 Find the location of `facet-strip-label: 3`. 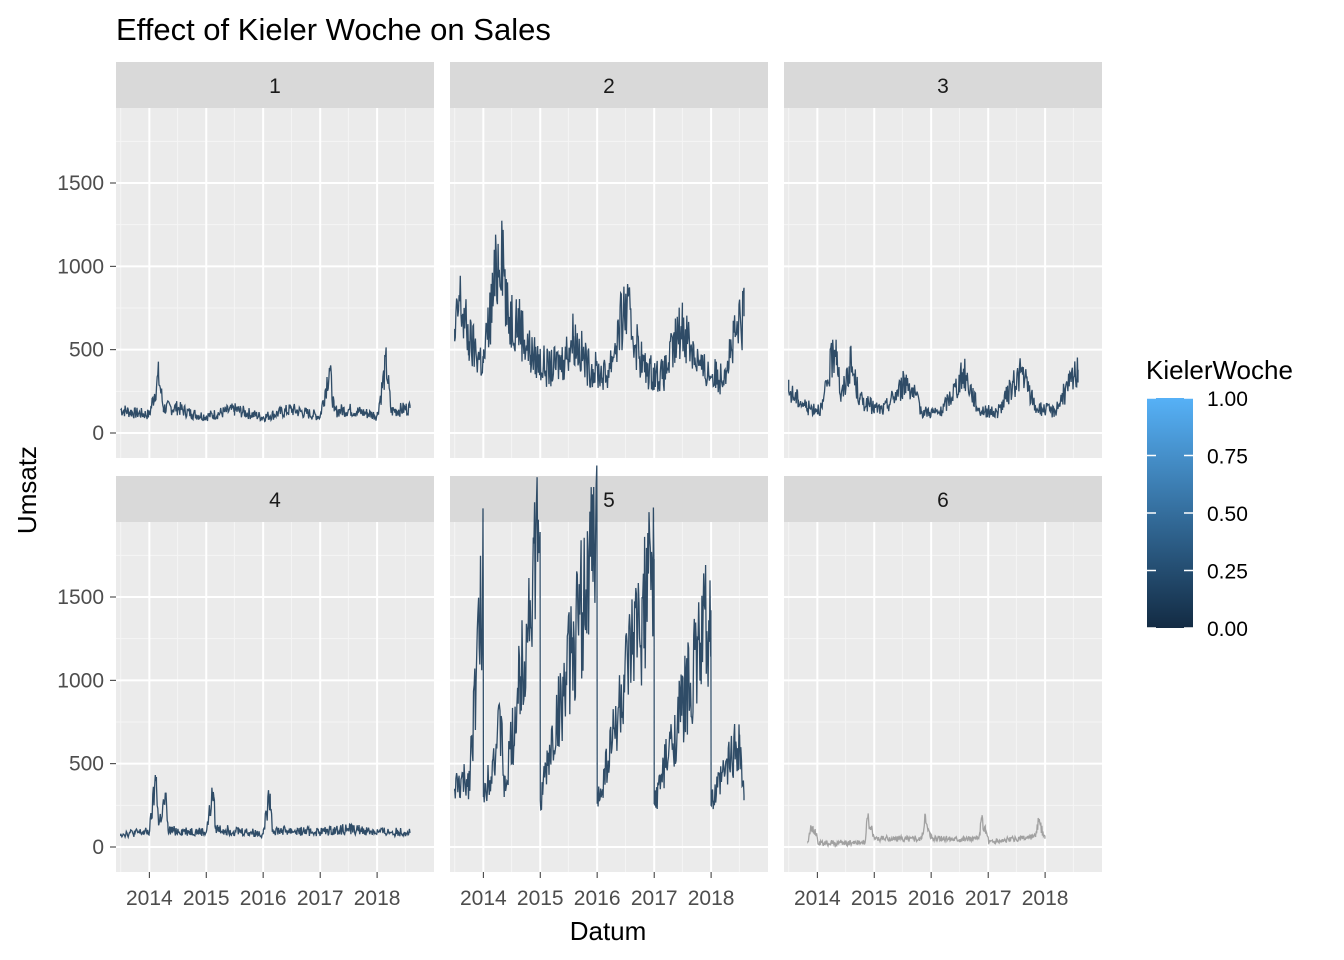

facet-strip-label: 3 is located at coordinates (943, 86).